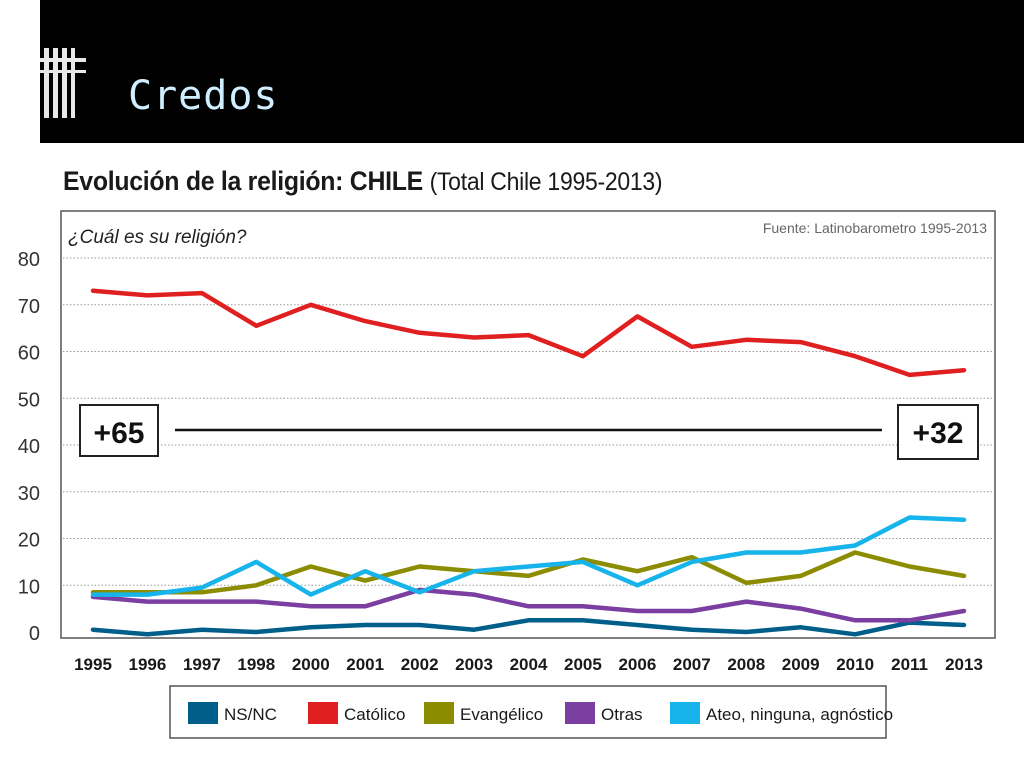  Describe the element at coordinates (29, 587) in the screenshot. I see `y-tick-label: 10` at that location.